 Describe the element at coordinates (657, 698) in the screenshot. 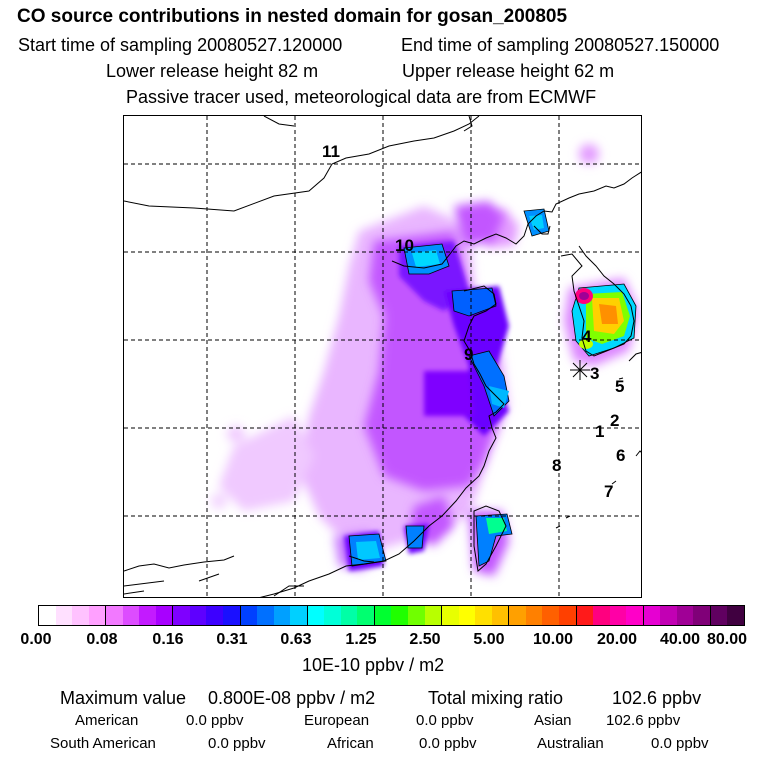

I see `total-mixing-ratio-value: 102.6 ppbv` at that location.